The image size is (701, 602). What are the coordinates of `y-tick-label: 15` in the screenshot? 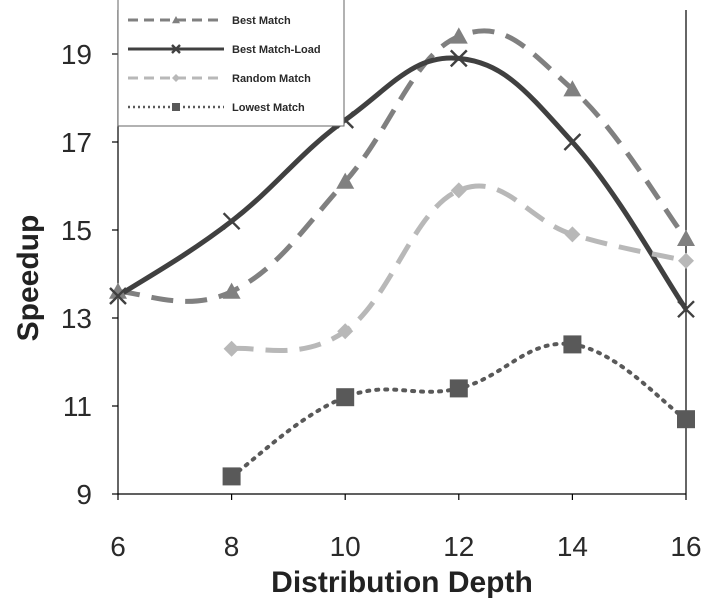 It's located at (76, 230).